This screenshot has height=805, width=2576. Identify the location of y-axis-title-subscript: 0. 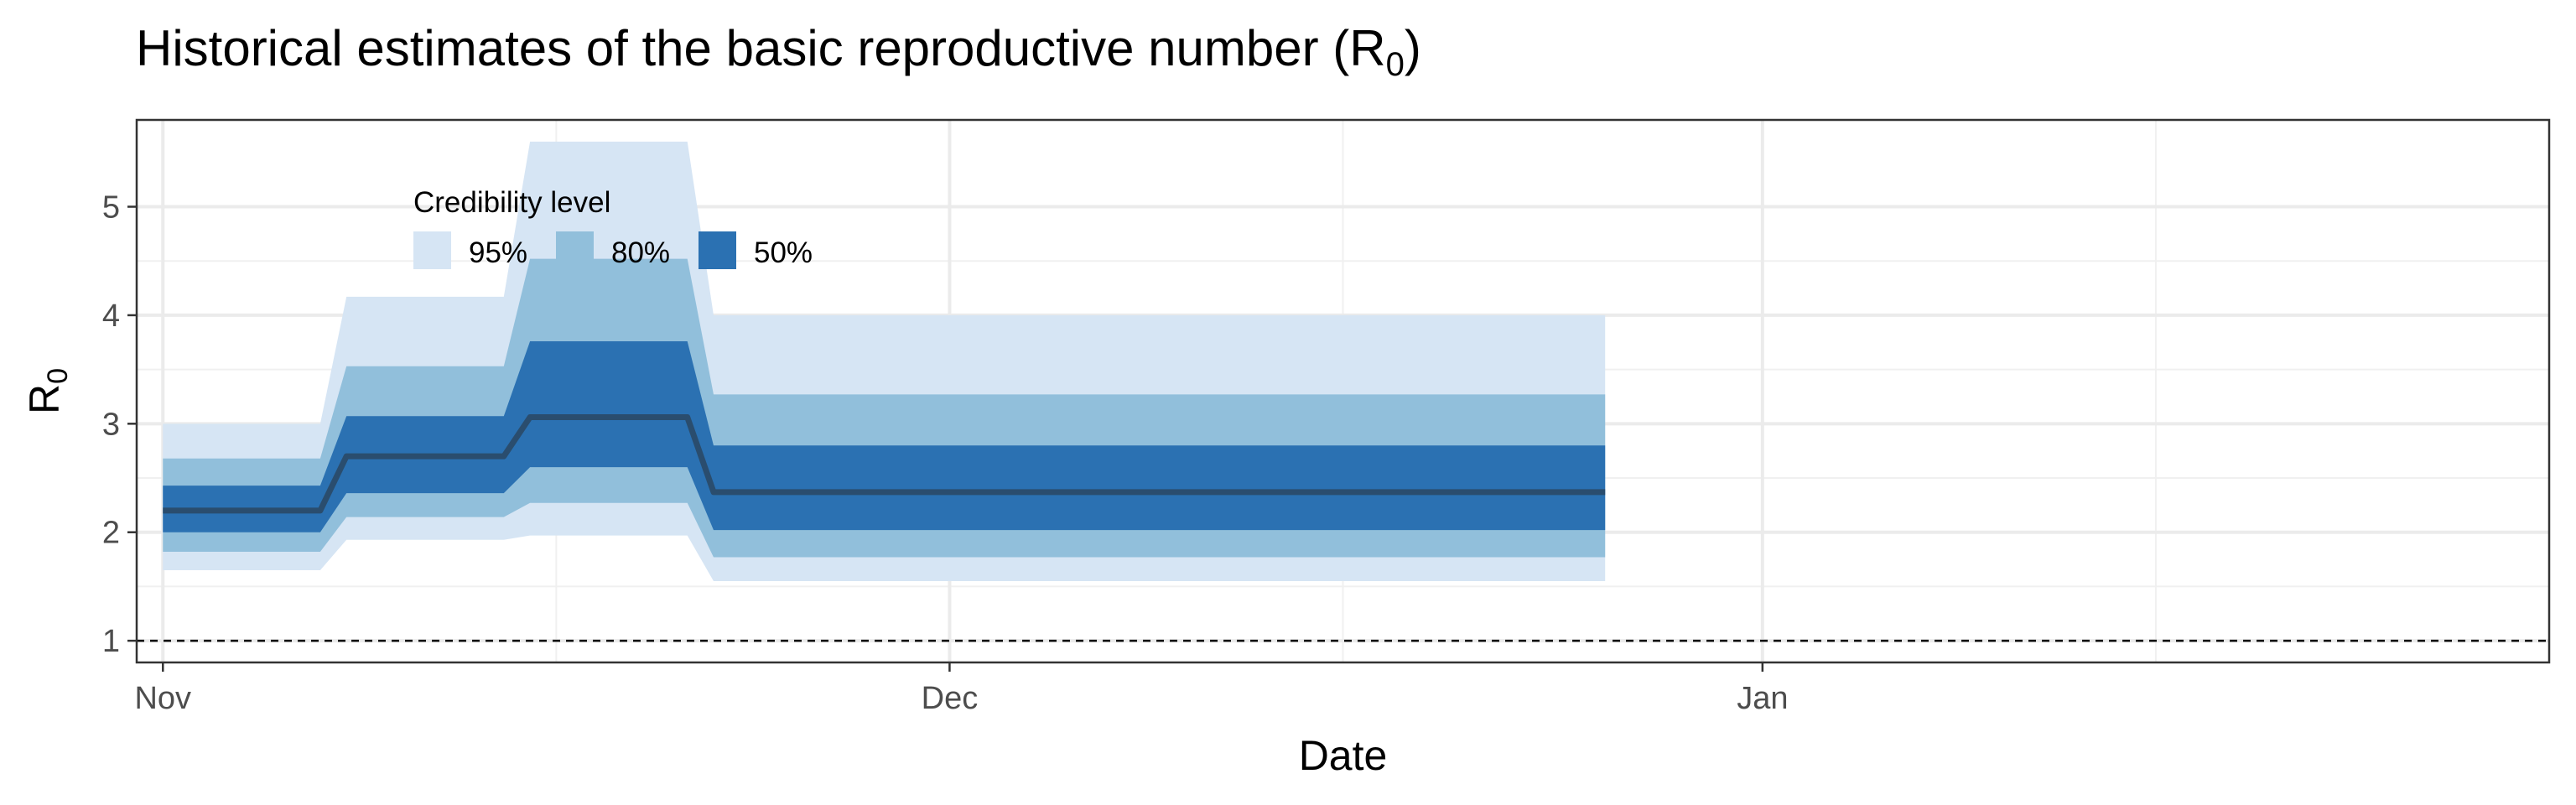
(58, 376).